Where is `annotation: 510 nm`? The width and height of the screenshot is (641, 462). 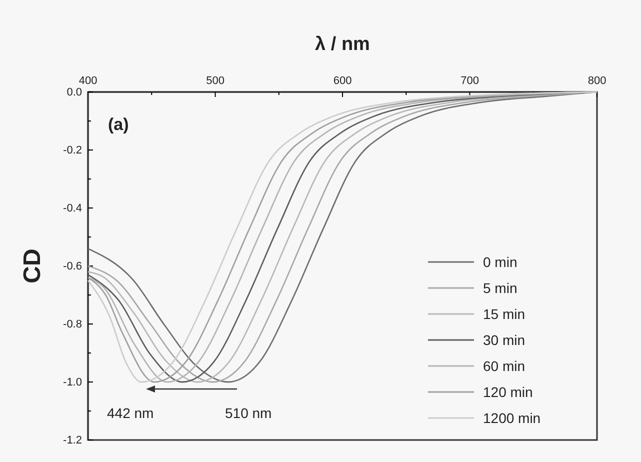 annotation: 510 nm is located at coordinates (248, 413).